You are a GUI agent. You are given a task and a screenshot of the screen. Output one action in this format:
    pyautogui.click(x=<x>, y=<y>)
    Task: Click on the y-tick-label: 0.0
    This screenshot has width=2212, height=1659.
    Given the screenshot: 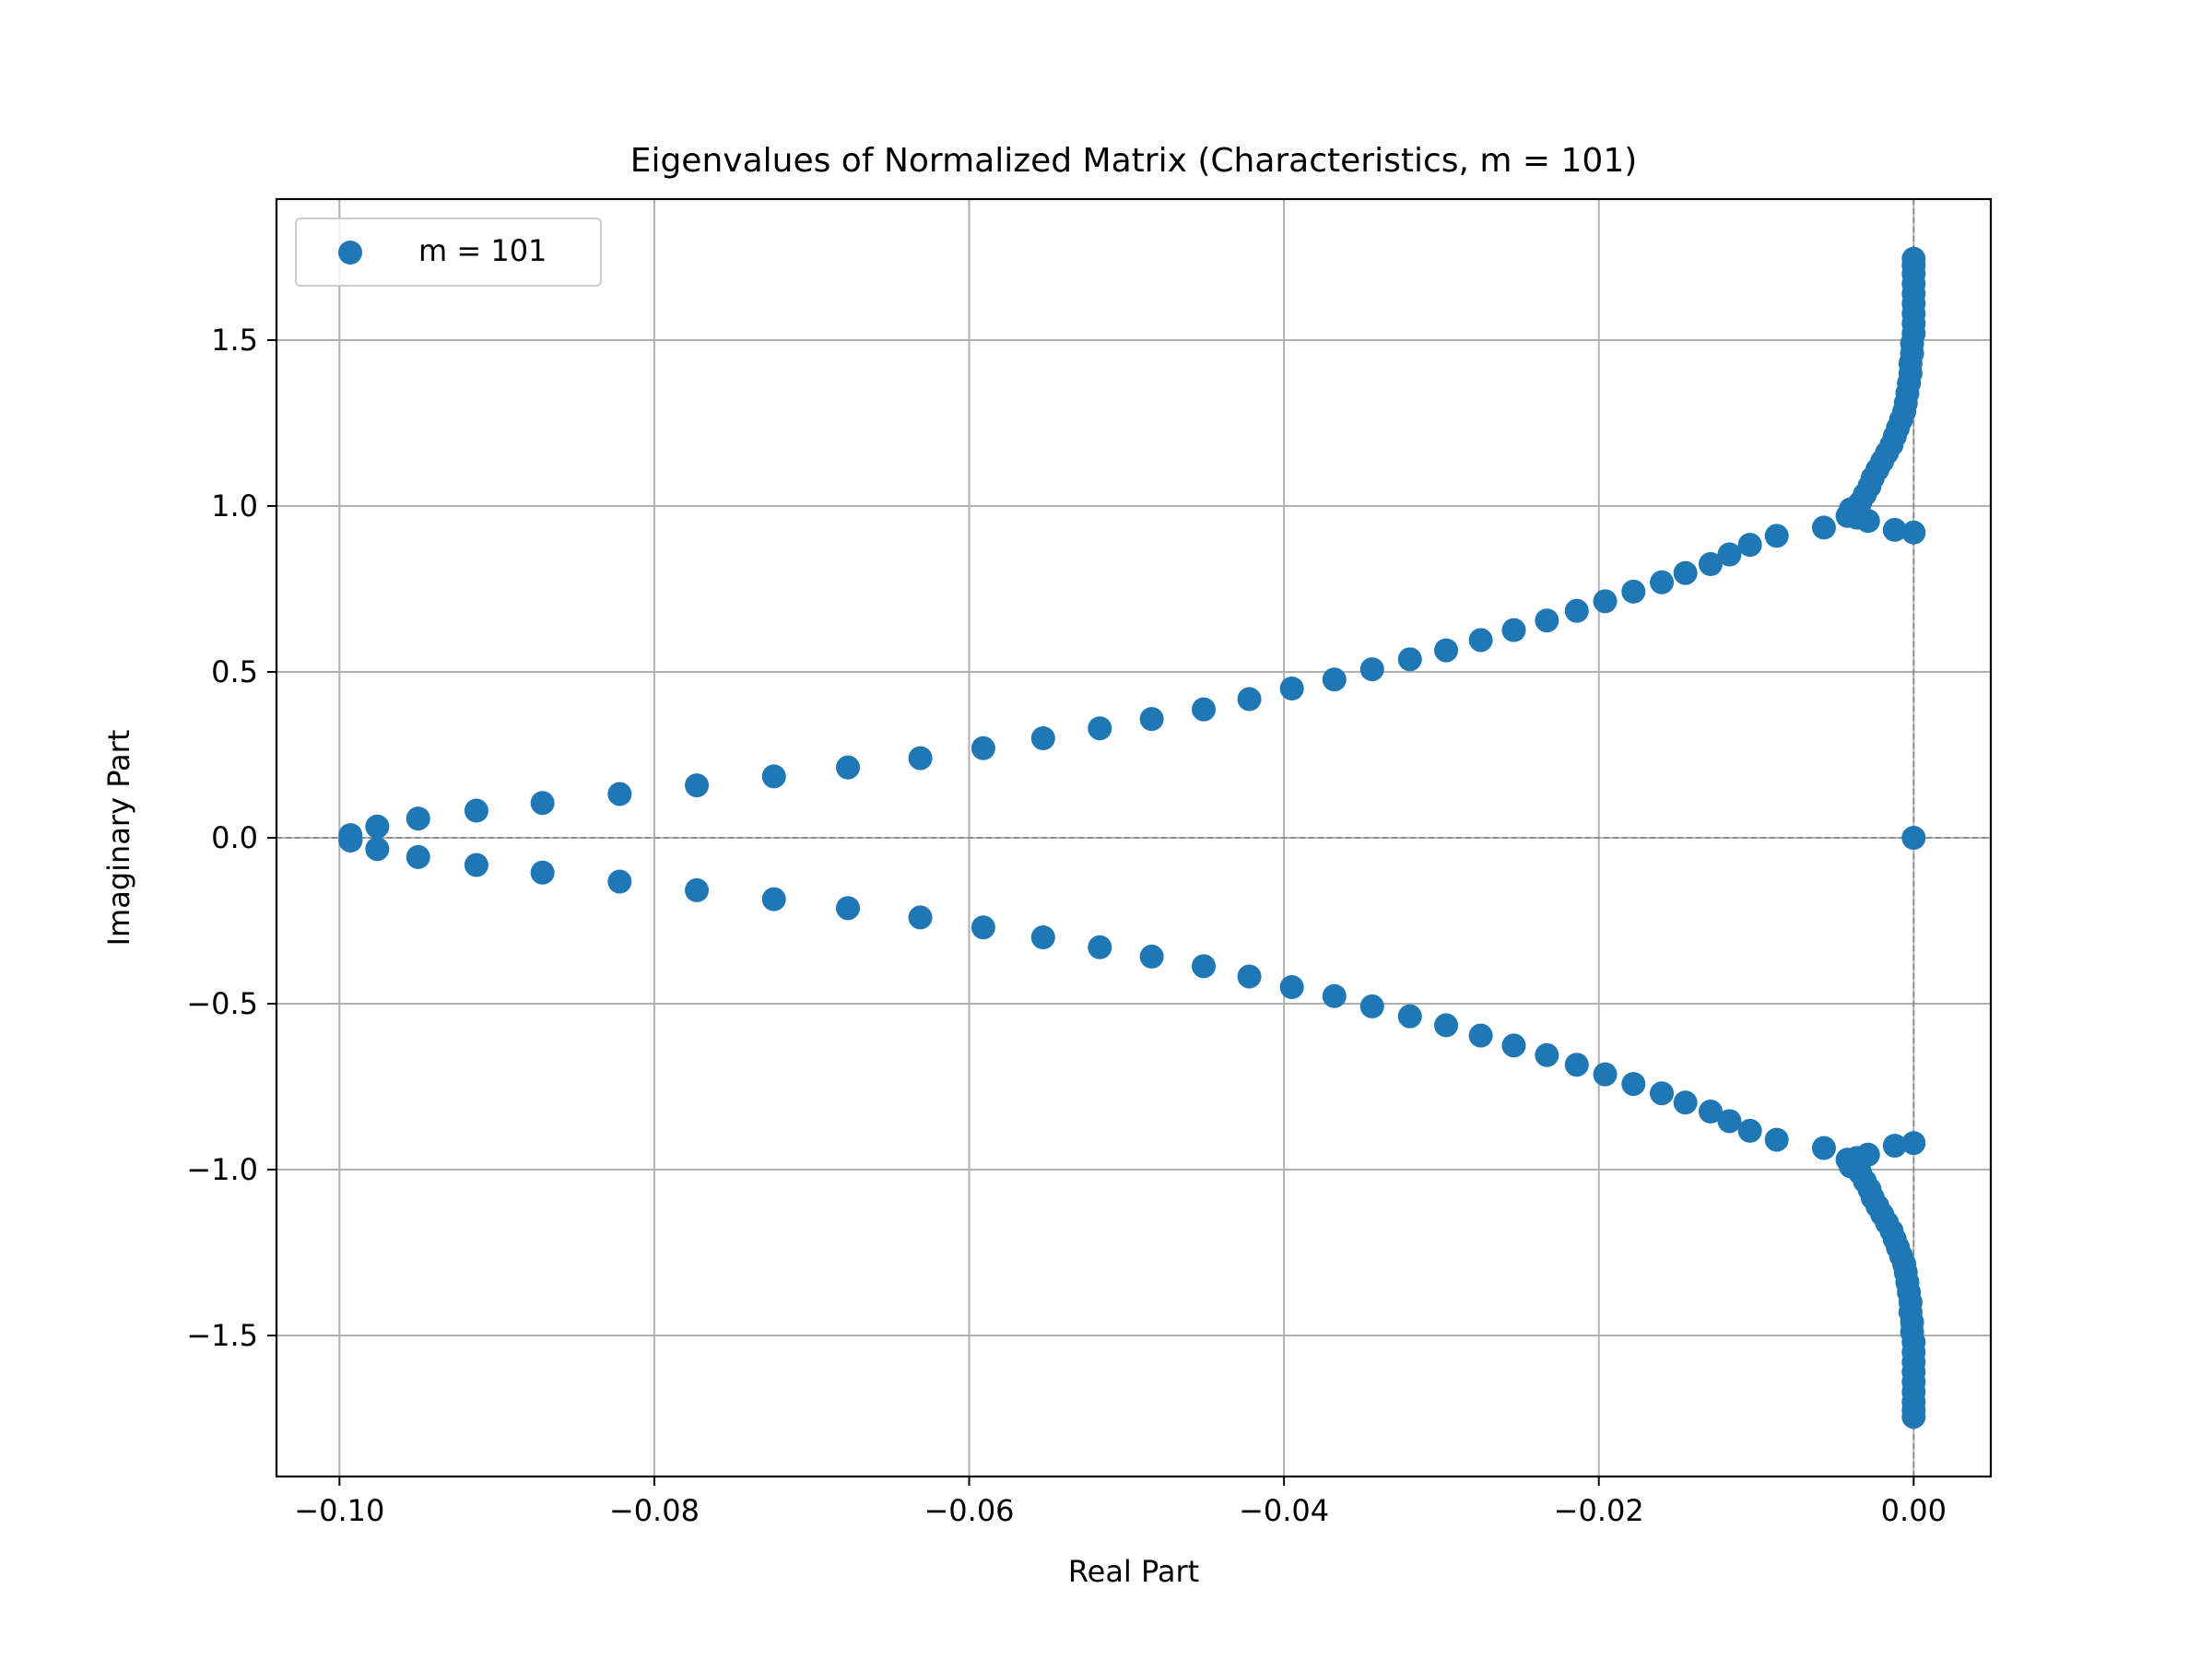 What is the action you would take?
    pyautogui.click(x=234, y=837)
    